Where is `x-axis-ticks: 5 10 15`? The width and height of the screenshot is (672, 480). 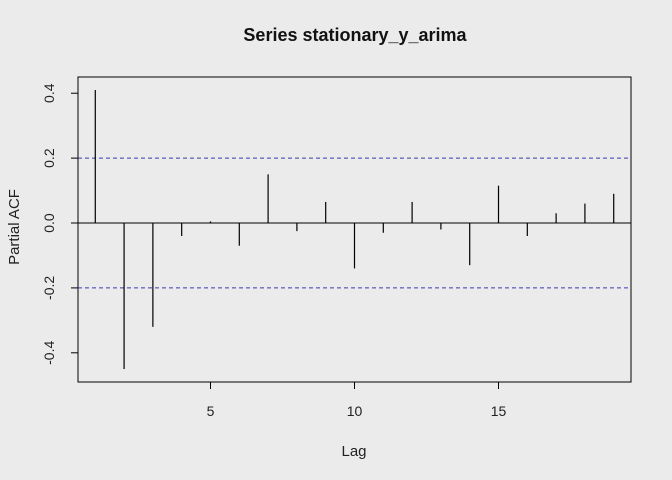 x-axis-ticks: 5 10 15 is located at coordinates (357, 400).